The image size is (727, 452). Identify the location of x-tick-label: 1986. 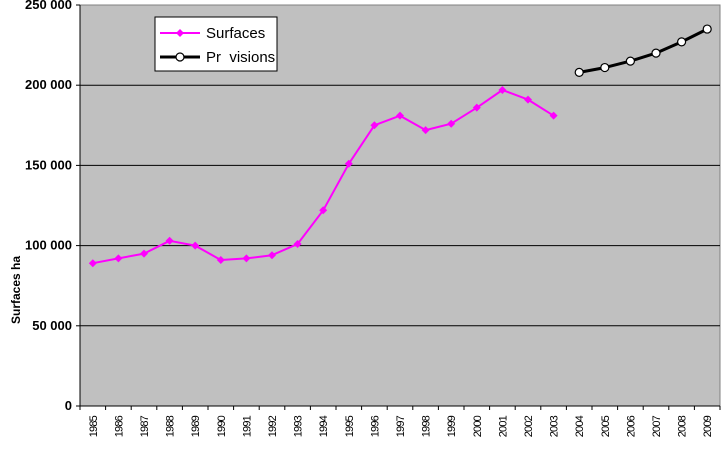
(119, 426).